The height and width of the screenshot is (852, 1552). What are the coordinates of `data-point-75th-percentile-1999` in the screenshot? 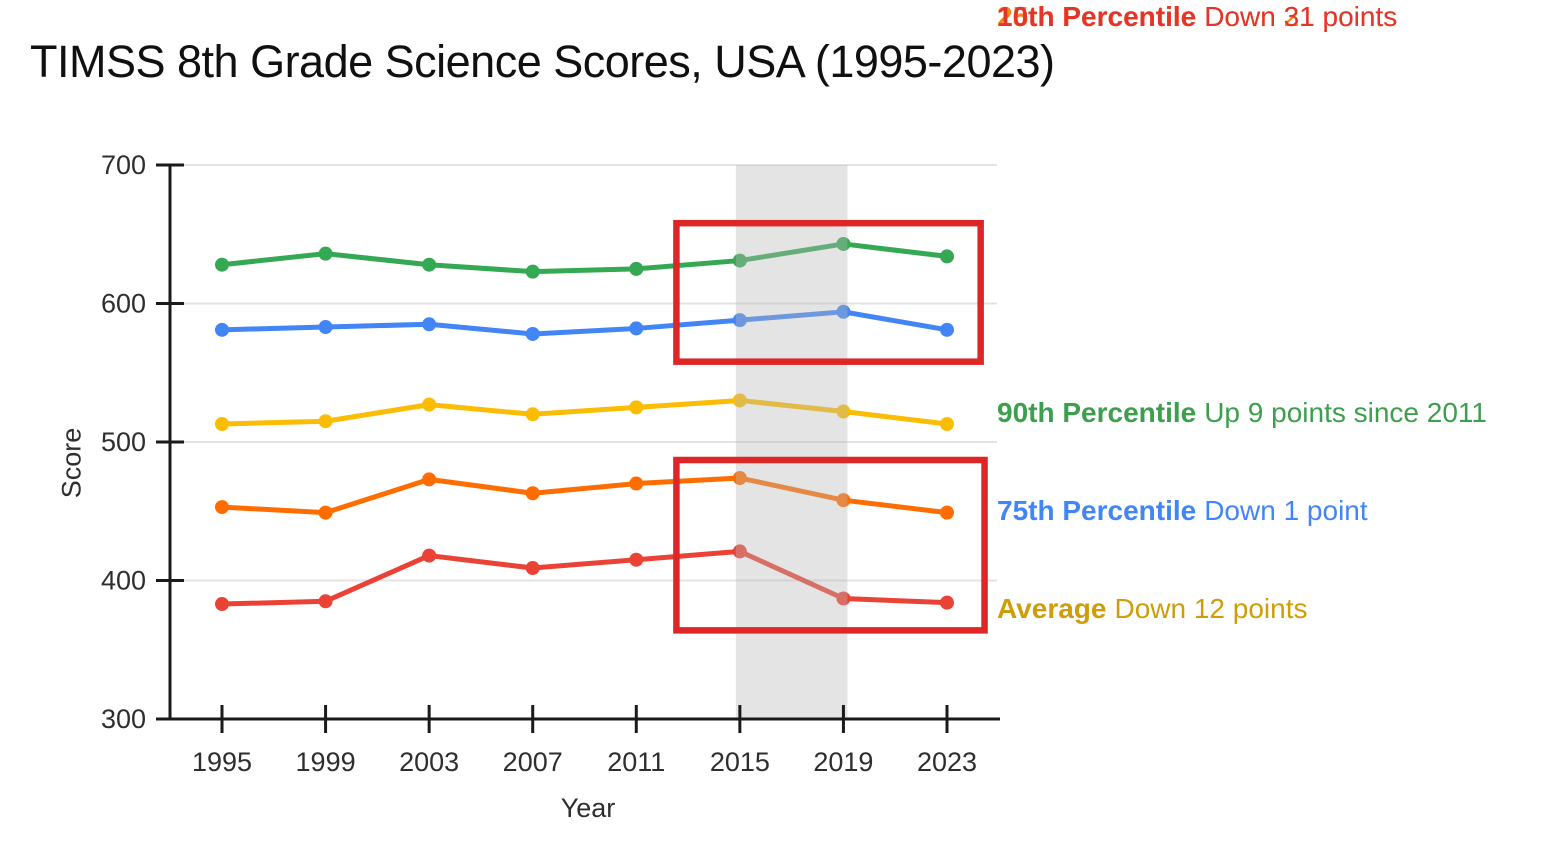 It's located at (325, 327).